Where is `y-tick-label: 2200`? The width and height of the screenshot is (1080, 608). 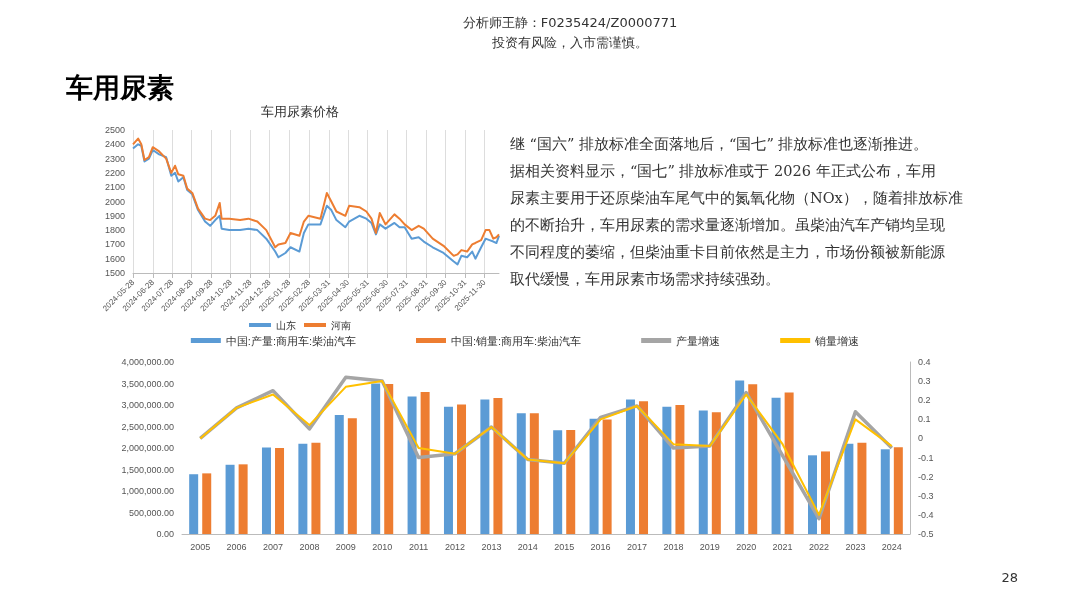
y-tick-label: 2200 is located at coordinates (114, 172).